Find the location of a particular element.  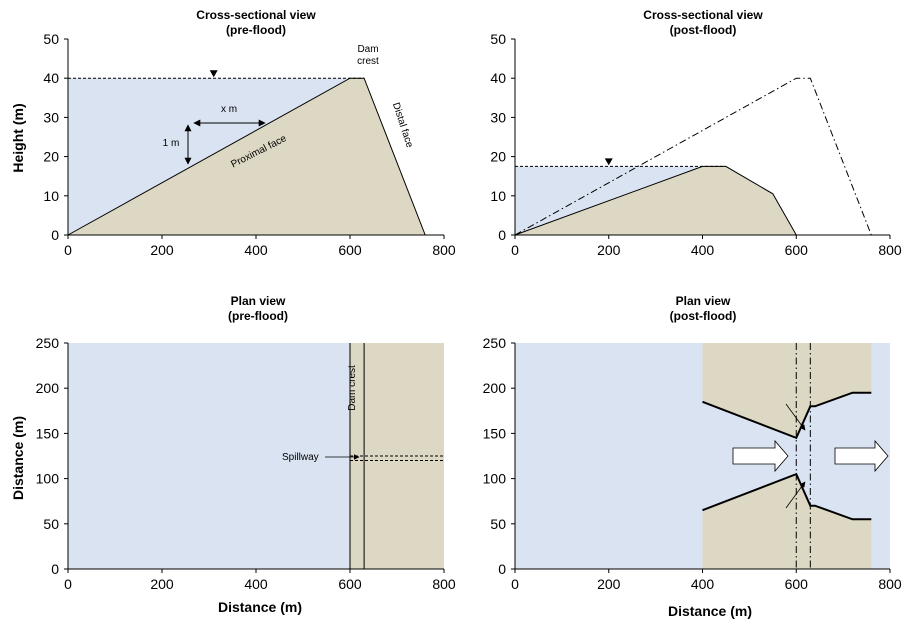

south-bank-land is located at coordinates (787, 521).